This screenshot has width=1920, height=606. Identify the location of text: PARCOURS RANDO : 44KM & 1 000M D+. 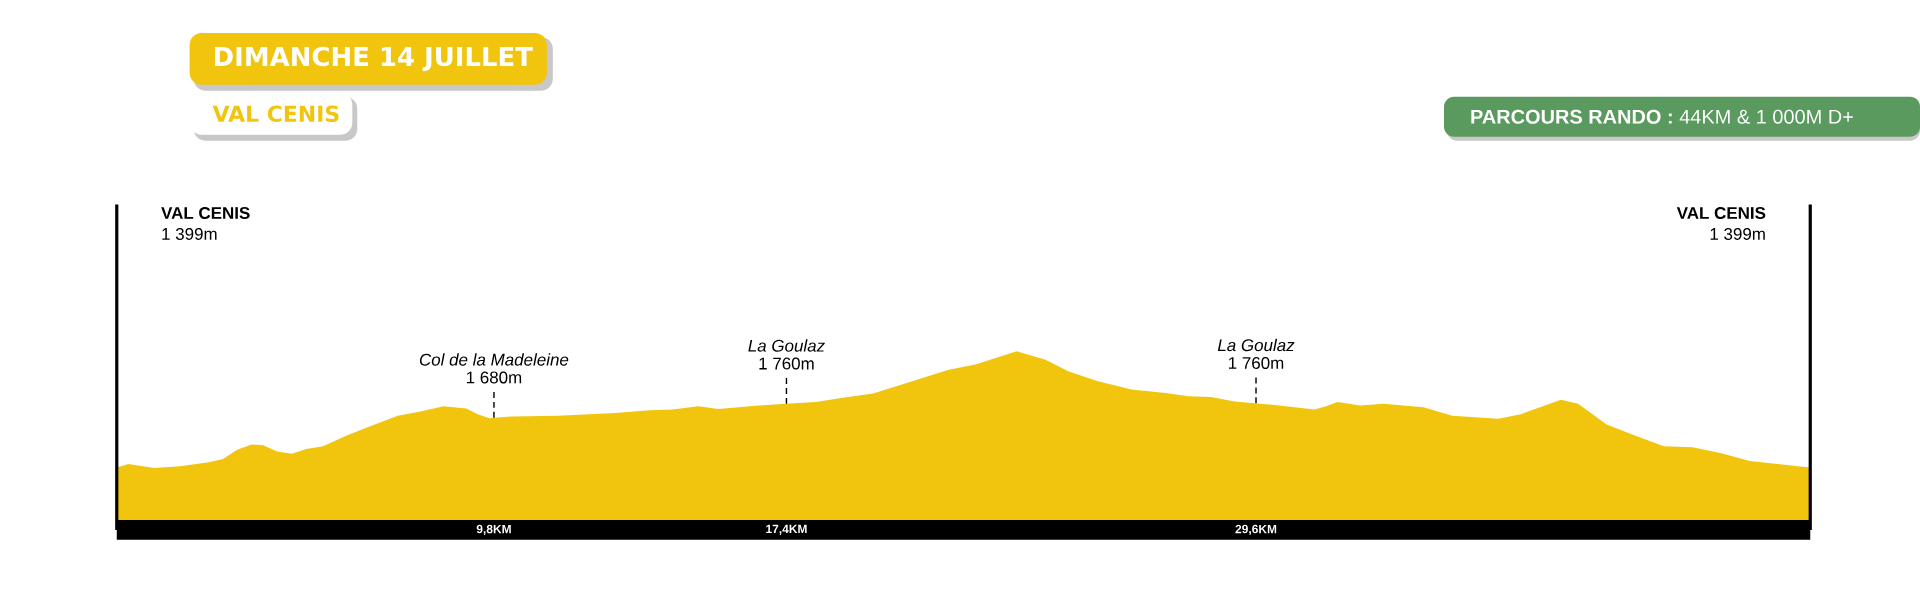
(1662, 116).